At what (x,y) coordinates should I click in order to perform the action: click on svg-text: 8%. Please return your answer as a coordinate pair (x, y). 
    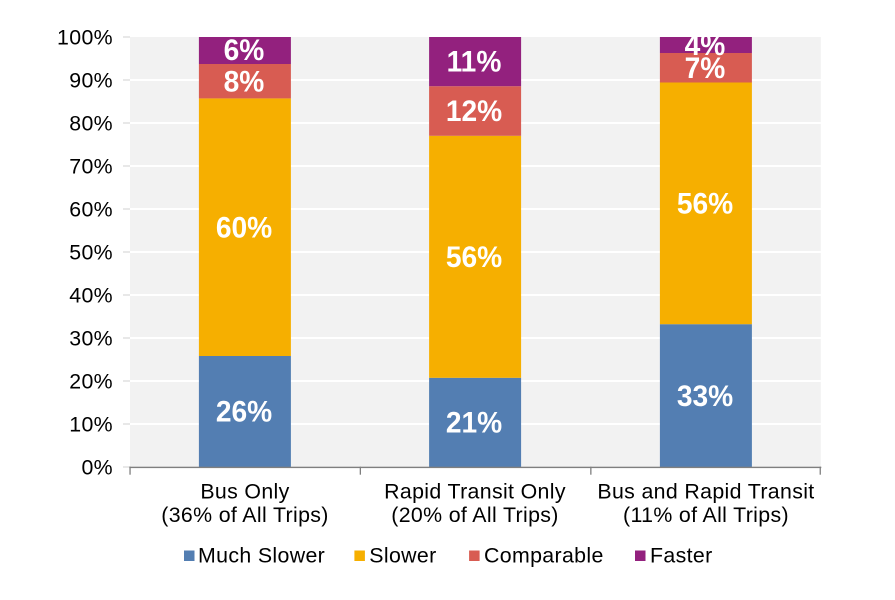
    Looking at the image, I should click on (244, 82).